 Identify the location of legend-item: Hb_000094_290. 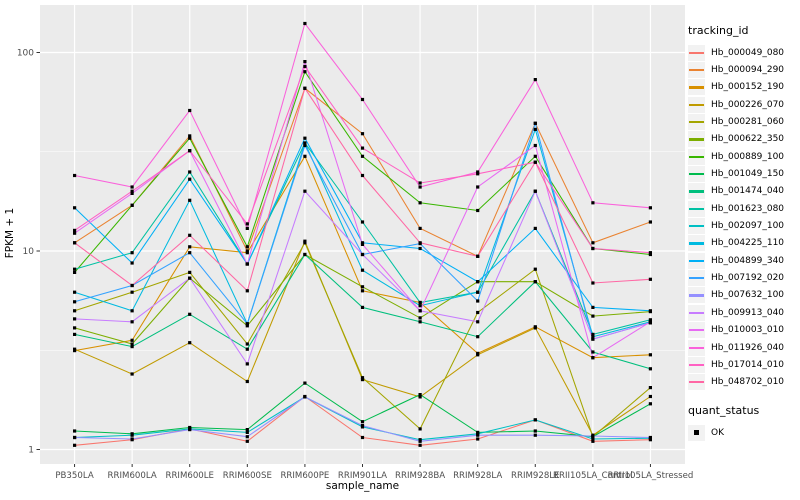
(744, 70).